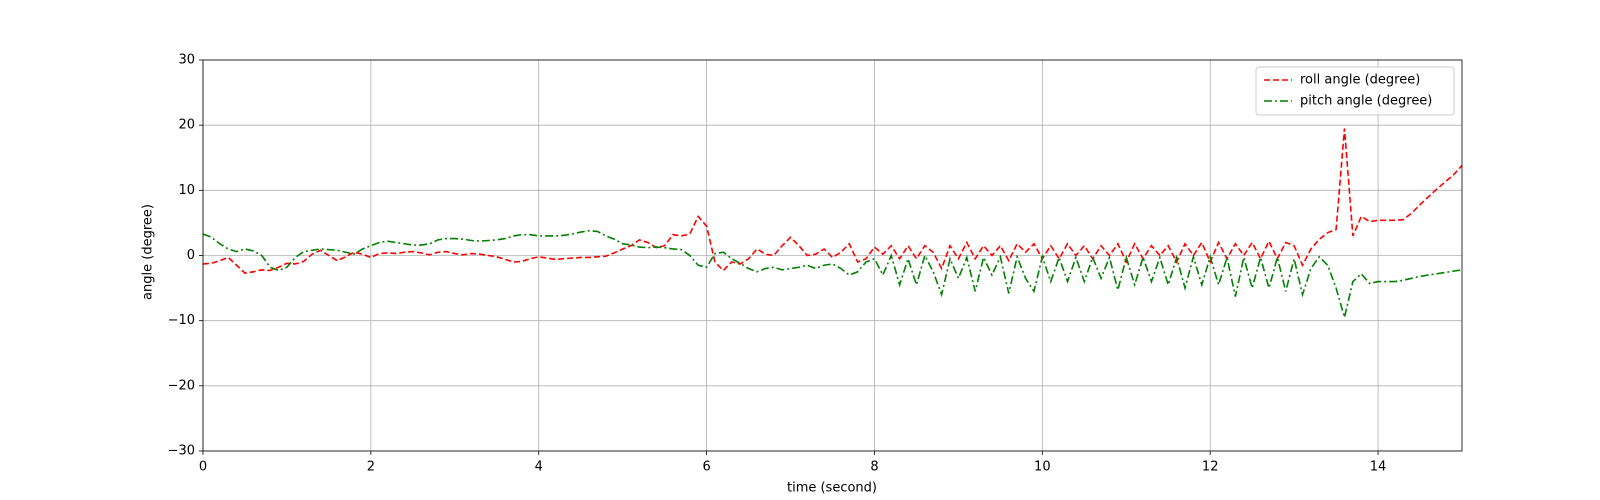 This screenshot has width=1600, height=500. What do you see at coordinates (181, 451) in the screenshot?
I see `y-tick-label: −30` at bounding box center [181, 451].